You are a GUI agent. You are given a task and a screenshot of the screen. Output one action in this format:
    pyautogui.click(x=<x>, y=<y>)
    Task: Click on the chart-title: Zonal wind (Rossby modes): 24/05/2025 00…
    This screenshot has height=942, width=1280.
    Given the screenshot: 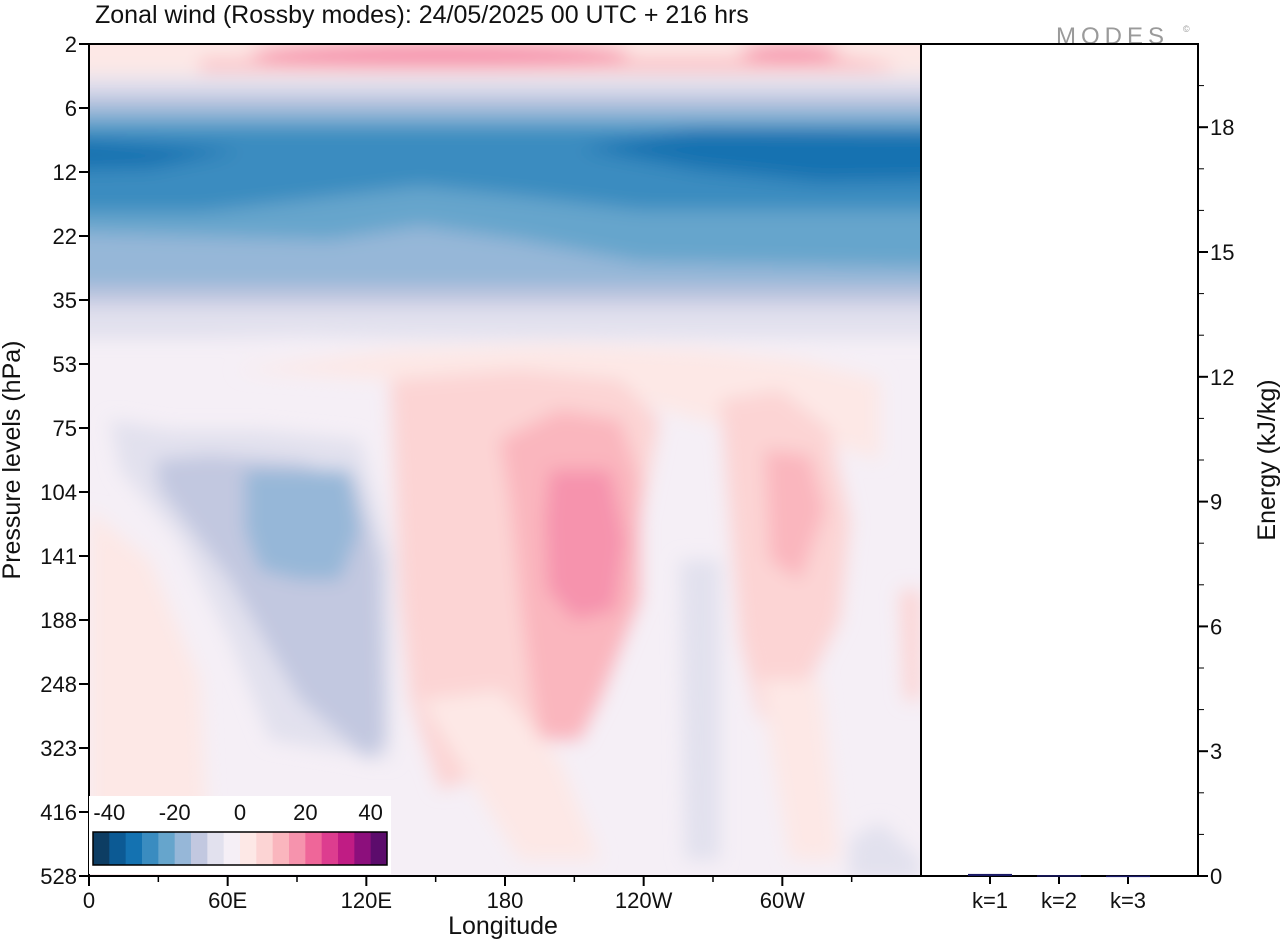 What is the action you would take?
    pyautogui.click(x=422, y=15)
    